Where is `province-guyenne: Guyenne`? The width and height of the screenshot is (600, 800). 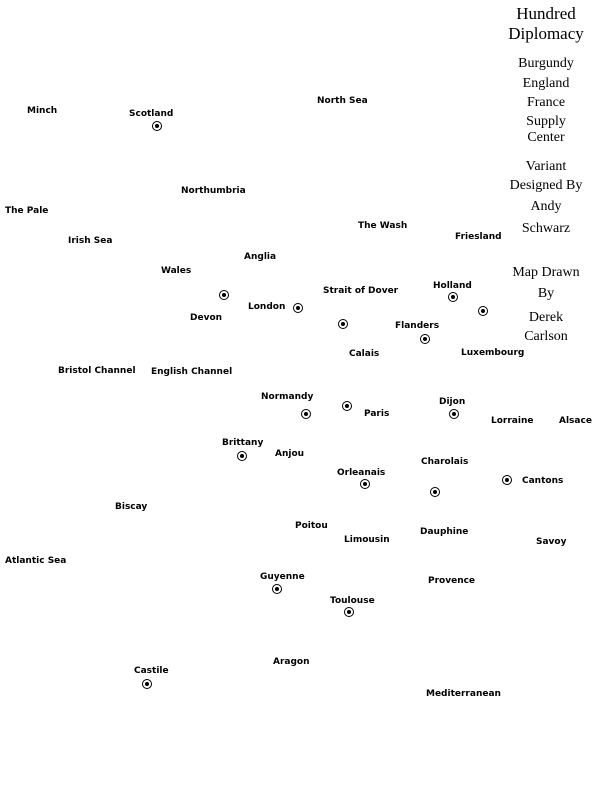 province-guyenne: Guyenne is located at coordinates (282, 577).